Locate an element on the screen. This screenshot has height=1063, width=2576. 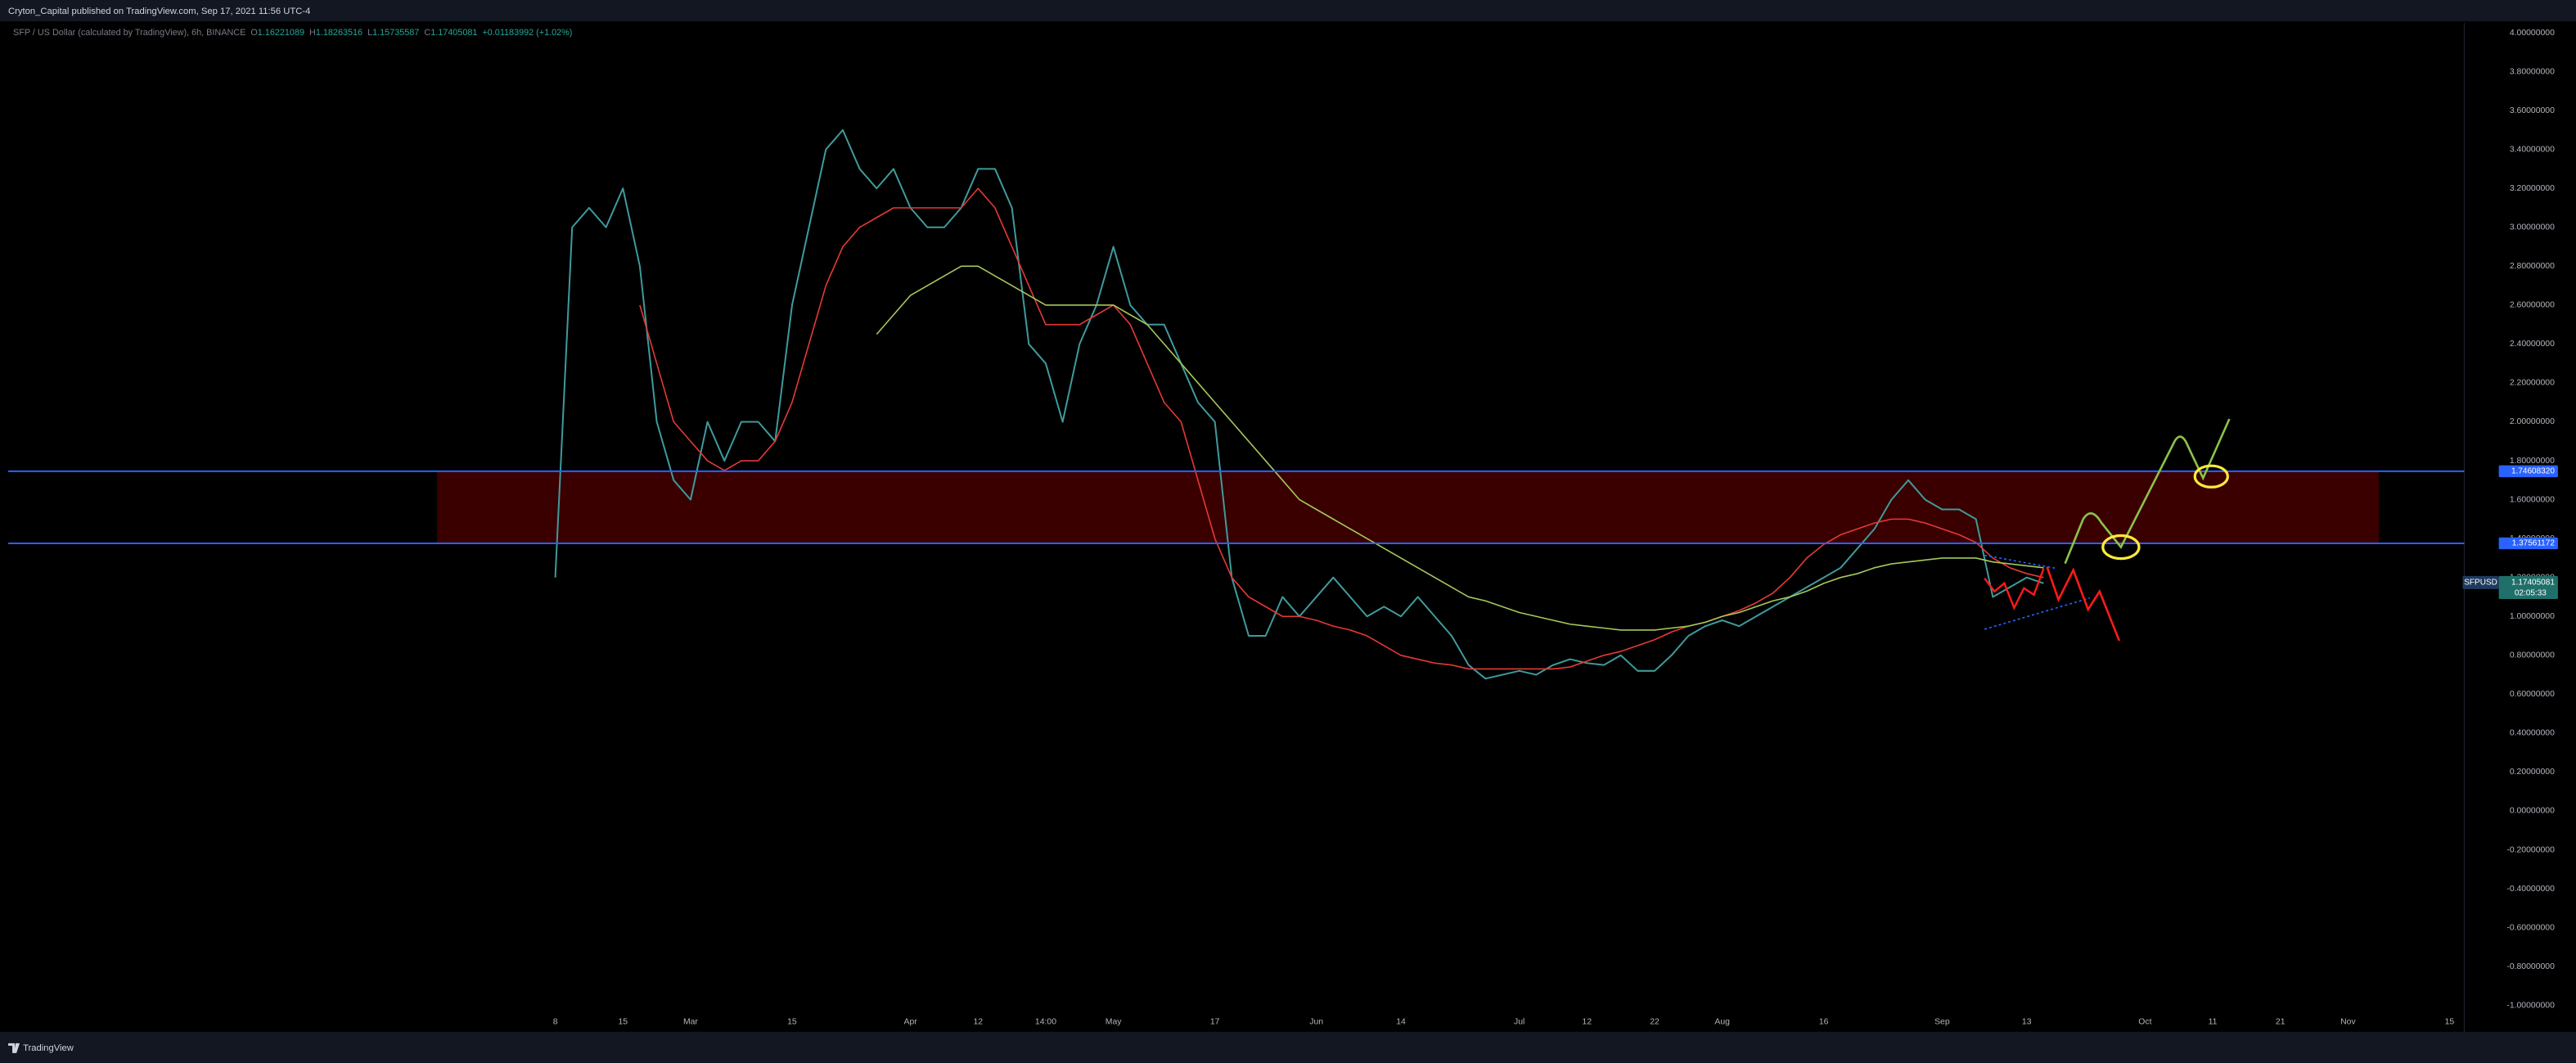
projection-red-small is located at coordinates (2015, 589).